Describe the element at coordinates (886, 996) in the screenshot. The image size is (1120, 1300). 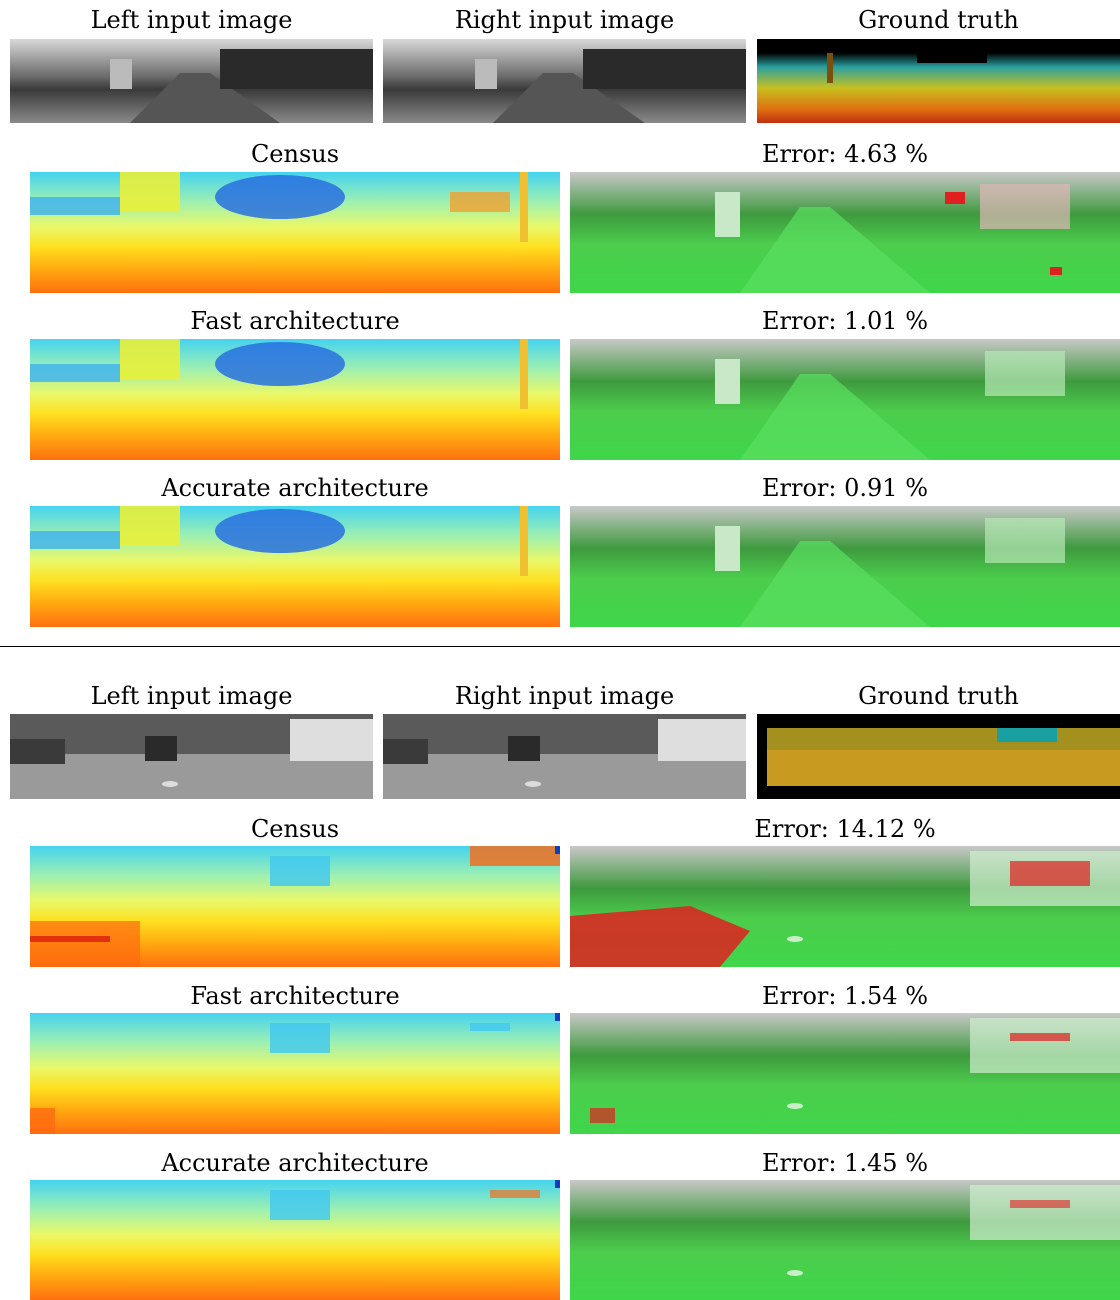
I see `error-value: 1.54 %` at that location.